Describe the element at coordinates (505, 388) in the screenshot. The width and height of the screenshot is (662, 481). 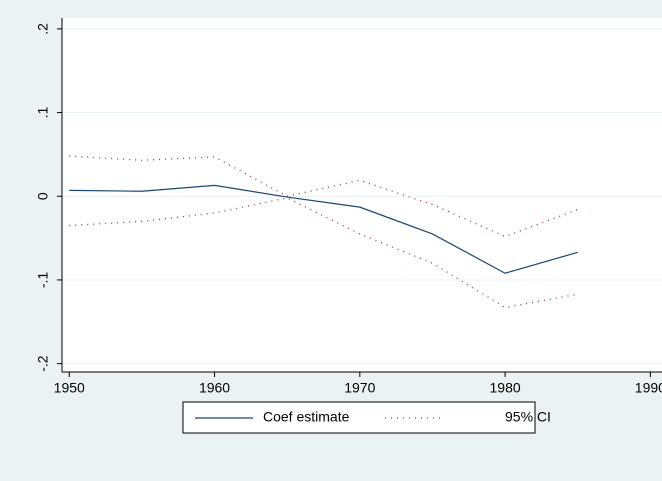
I see `x-tick-label: 1980` at that location.